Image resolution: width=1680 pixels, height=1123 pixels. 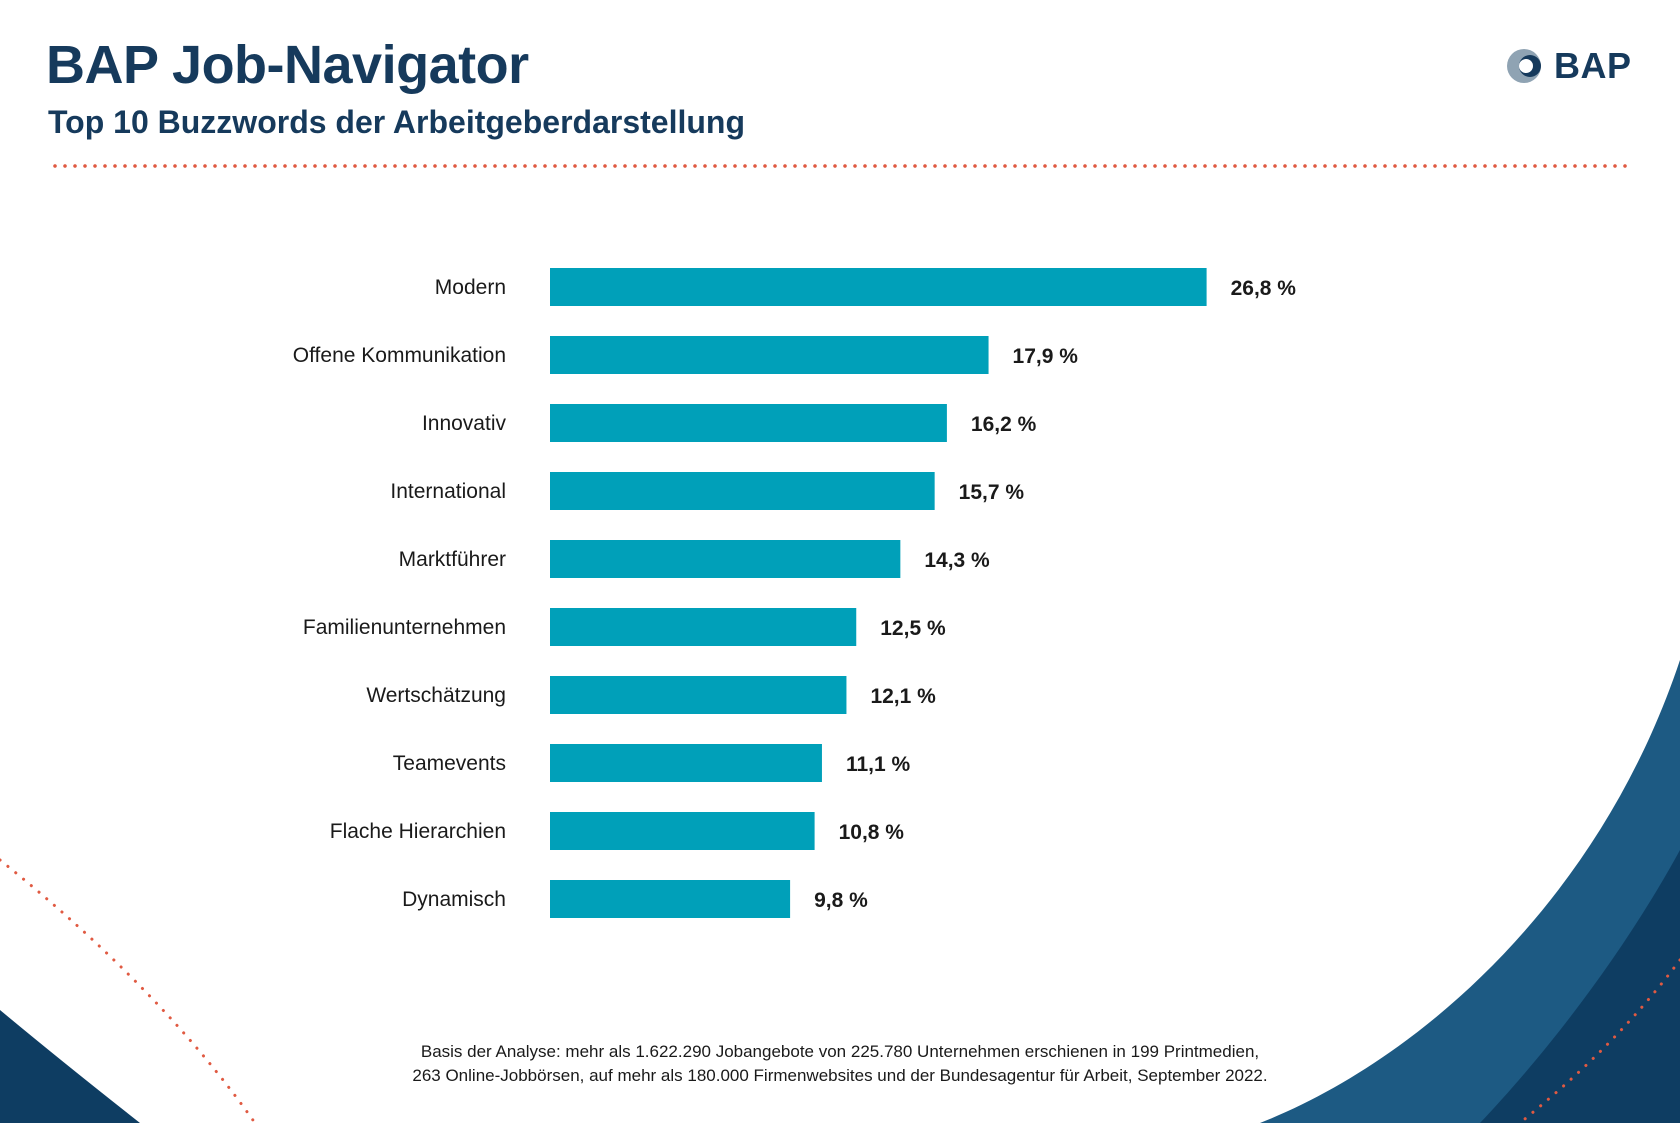 I want to click on category-label: Offene Kommunikation, so click(x=399, y=355).